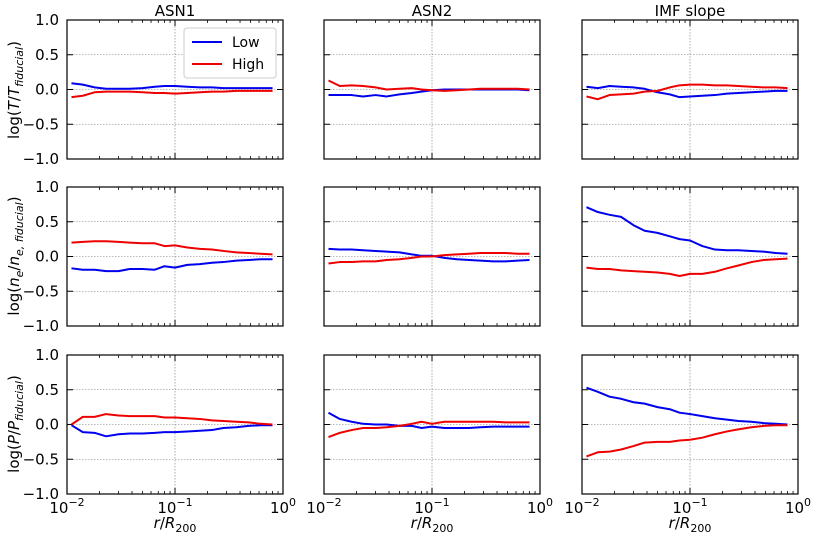  I want to click on panel-asn1-temperature-frame, so click(175, 89).